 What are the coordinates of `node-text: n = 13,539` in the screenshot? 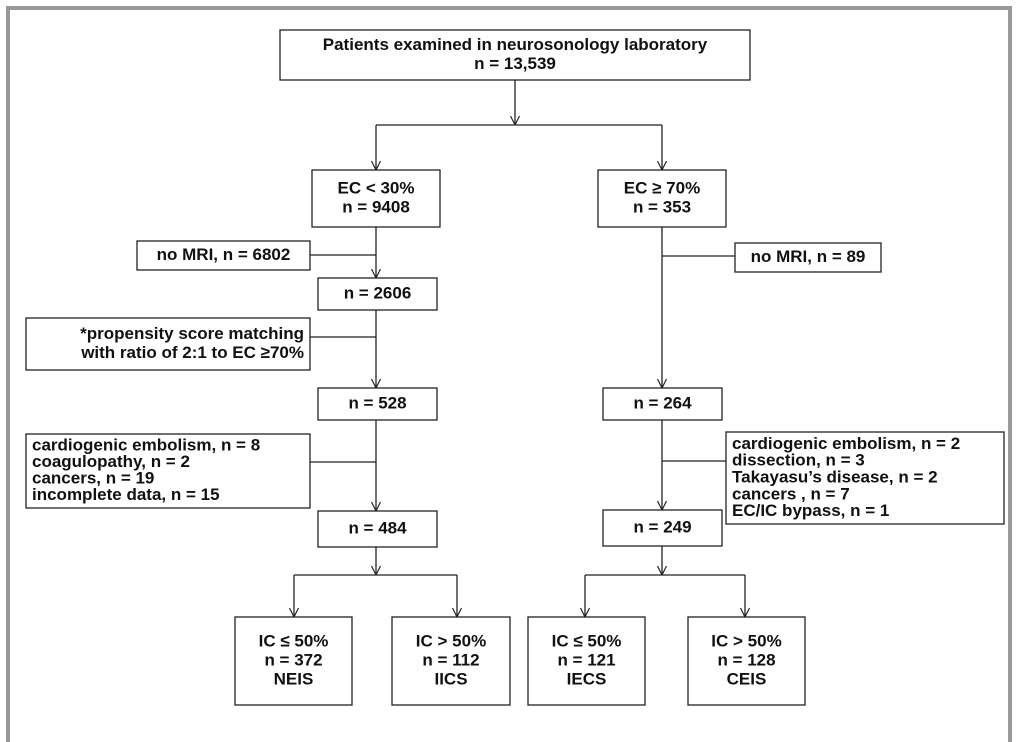 It's located at (515, 63).